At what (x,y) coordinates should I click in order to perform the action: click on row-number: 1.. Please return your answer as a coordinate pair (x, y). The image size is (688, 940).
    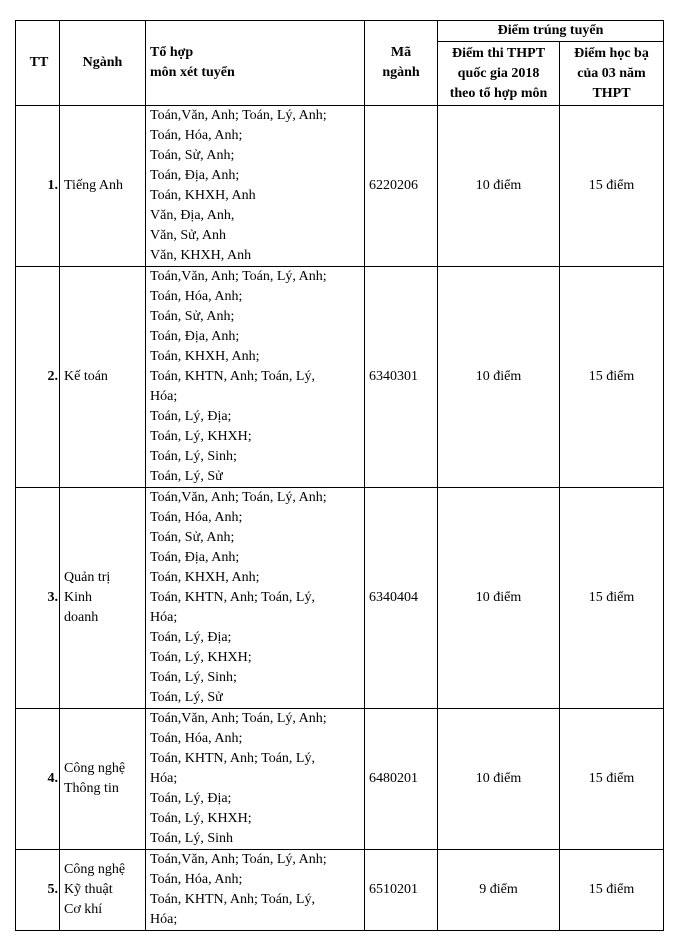
    Looking at the image, I should click on (37, 186).